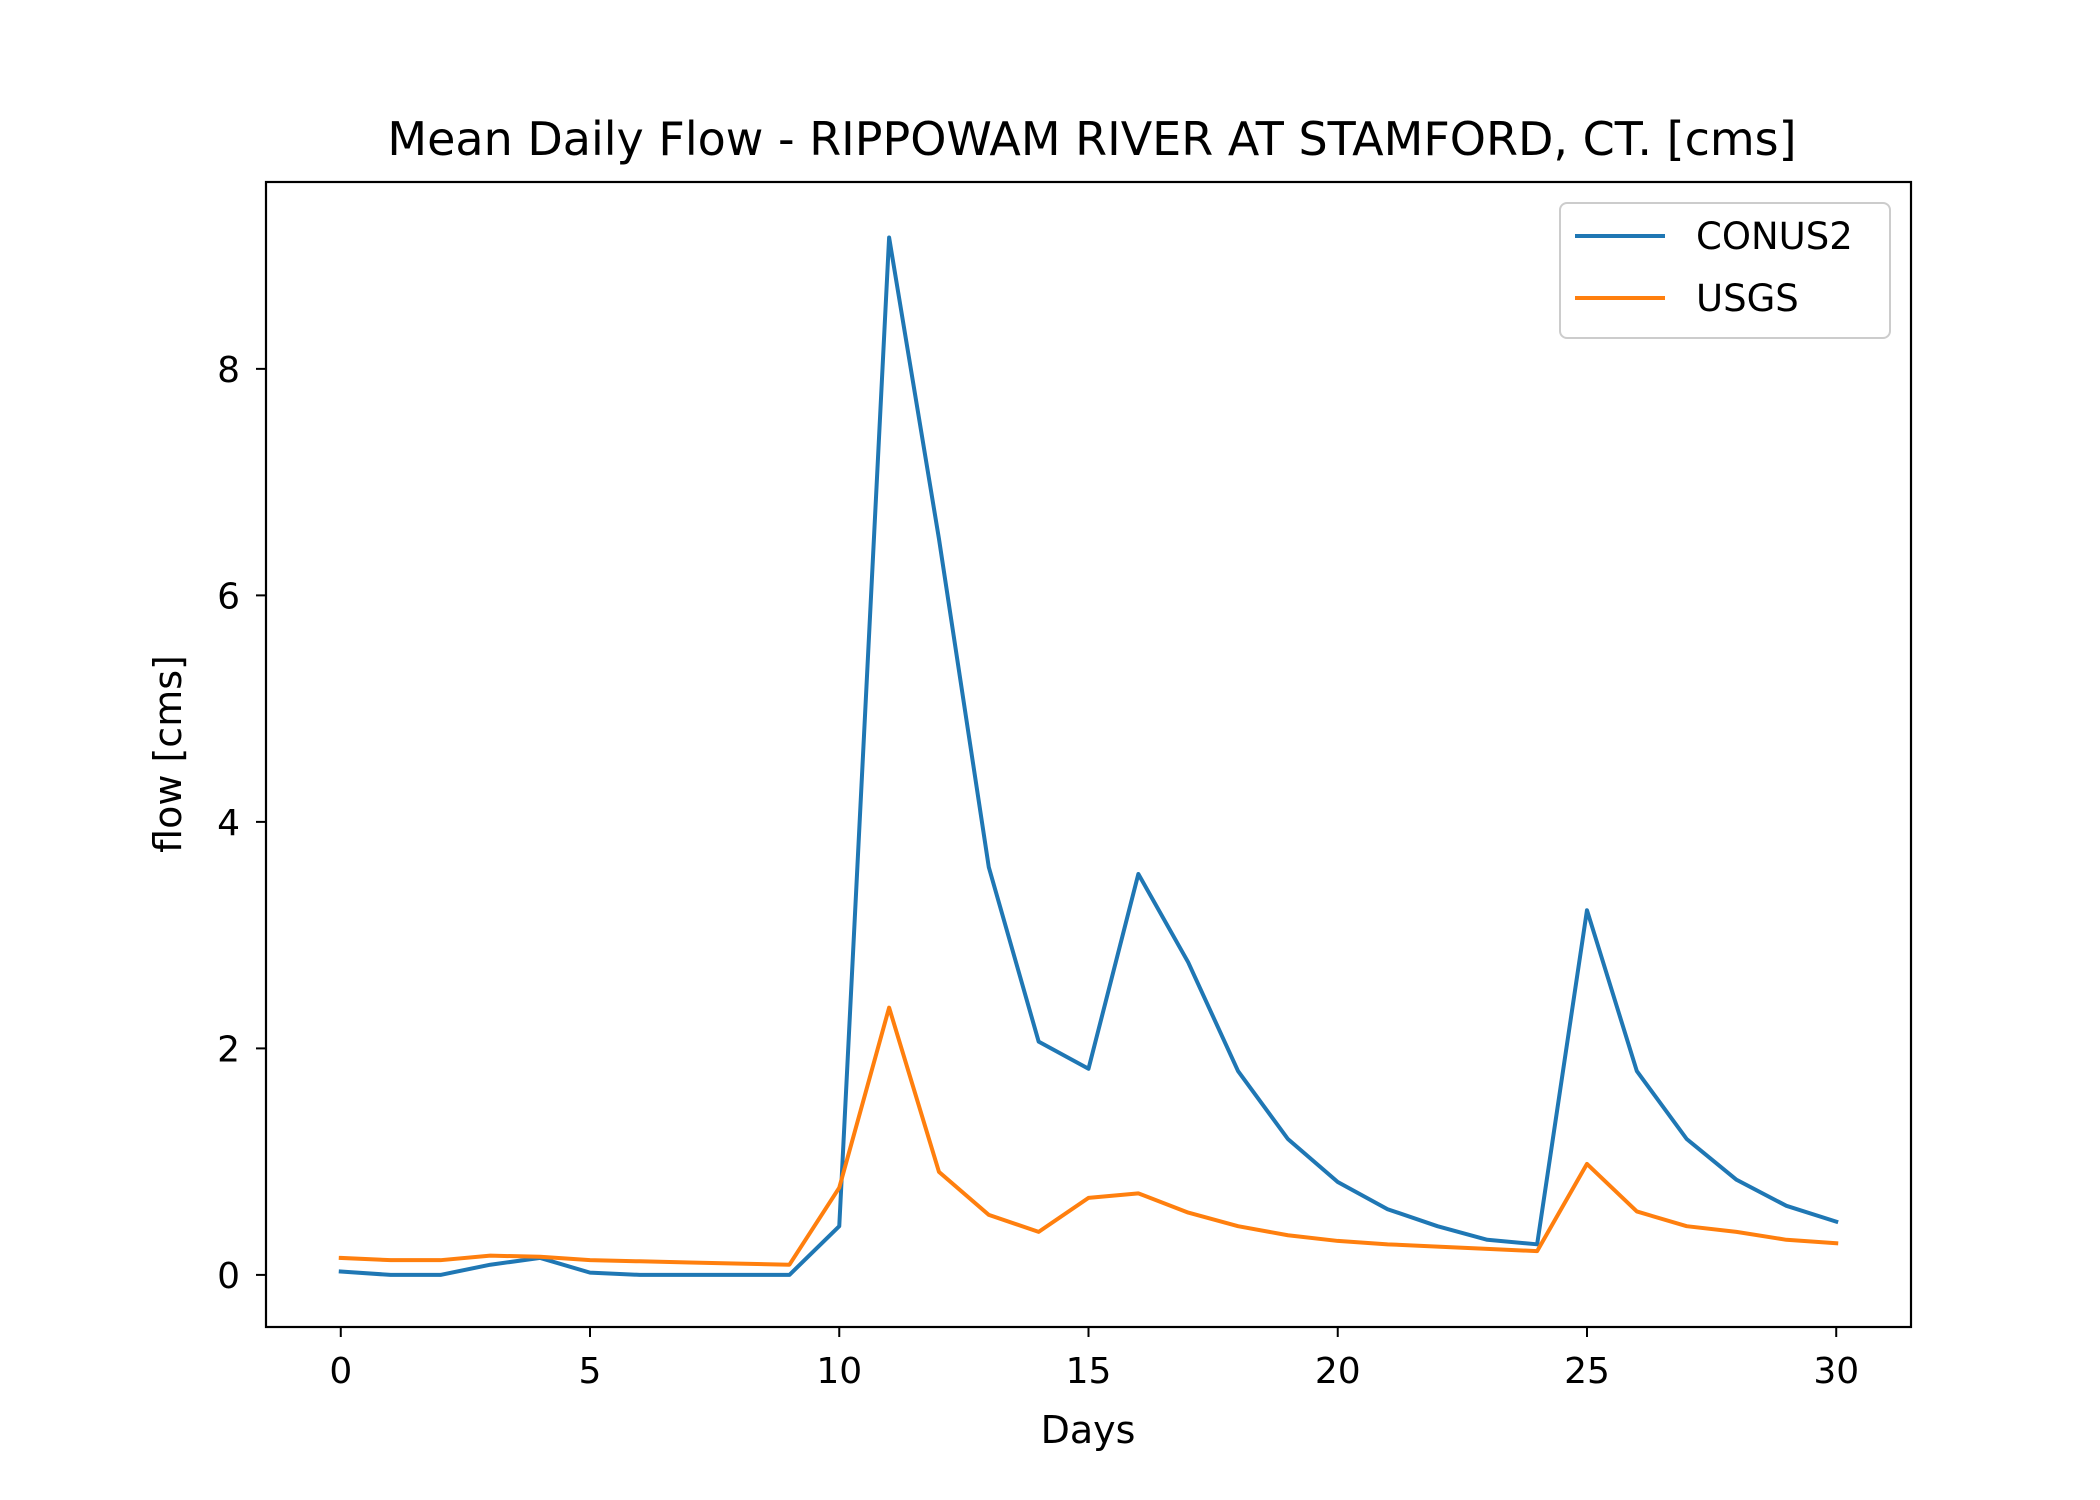  What do you see at coordinates (1088, 1430) in the screenshot?
I see `x-axis-label: Days` at bounding box center [1088, 1430].